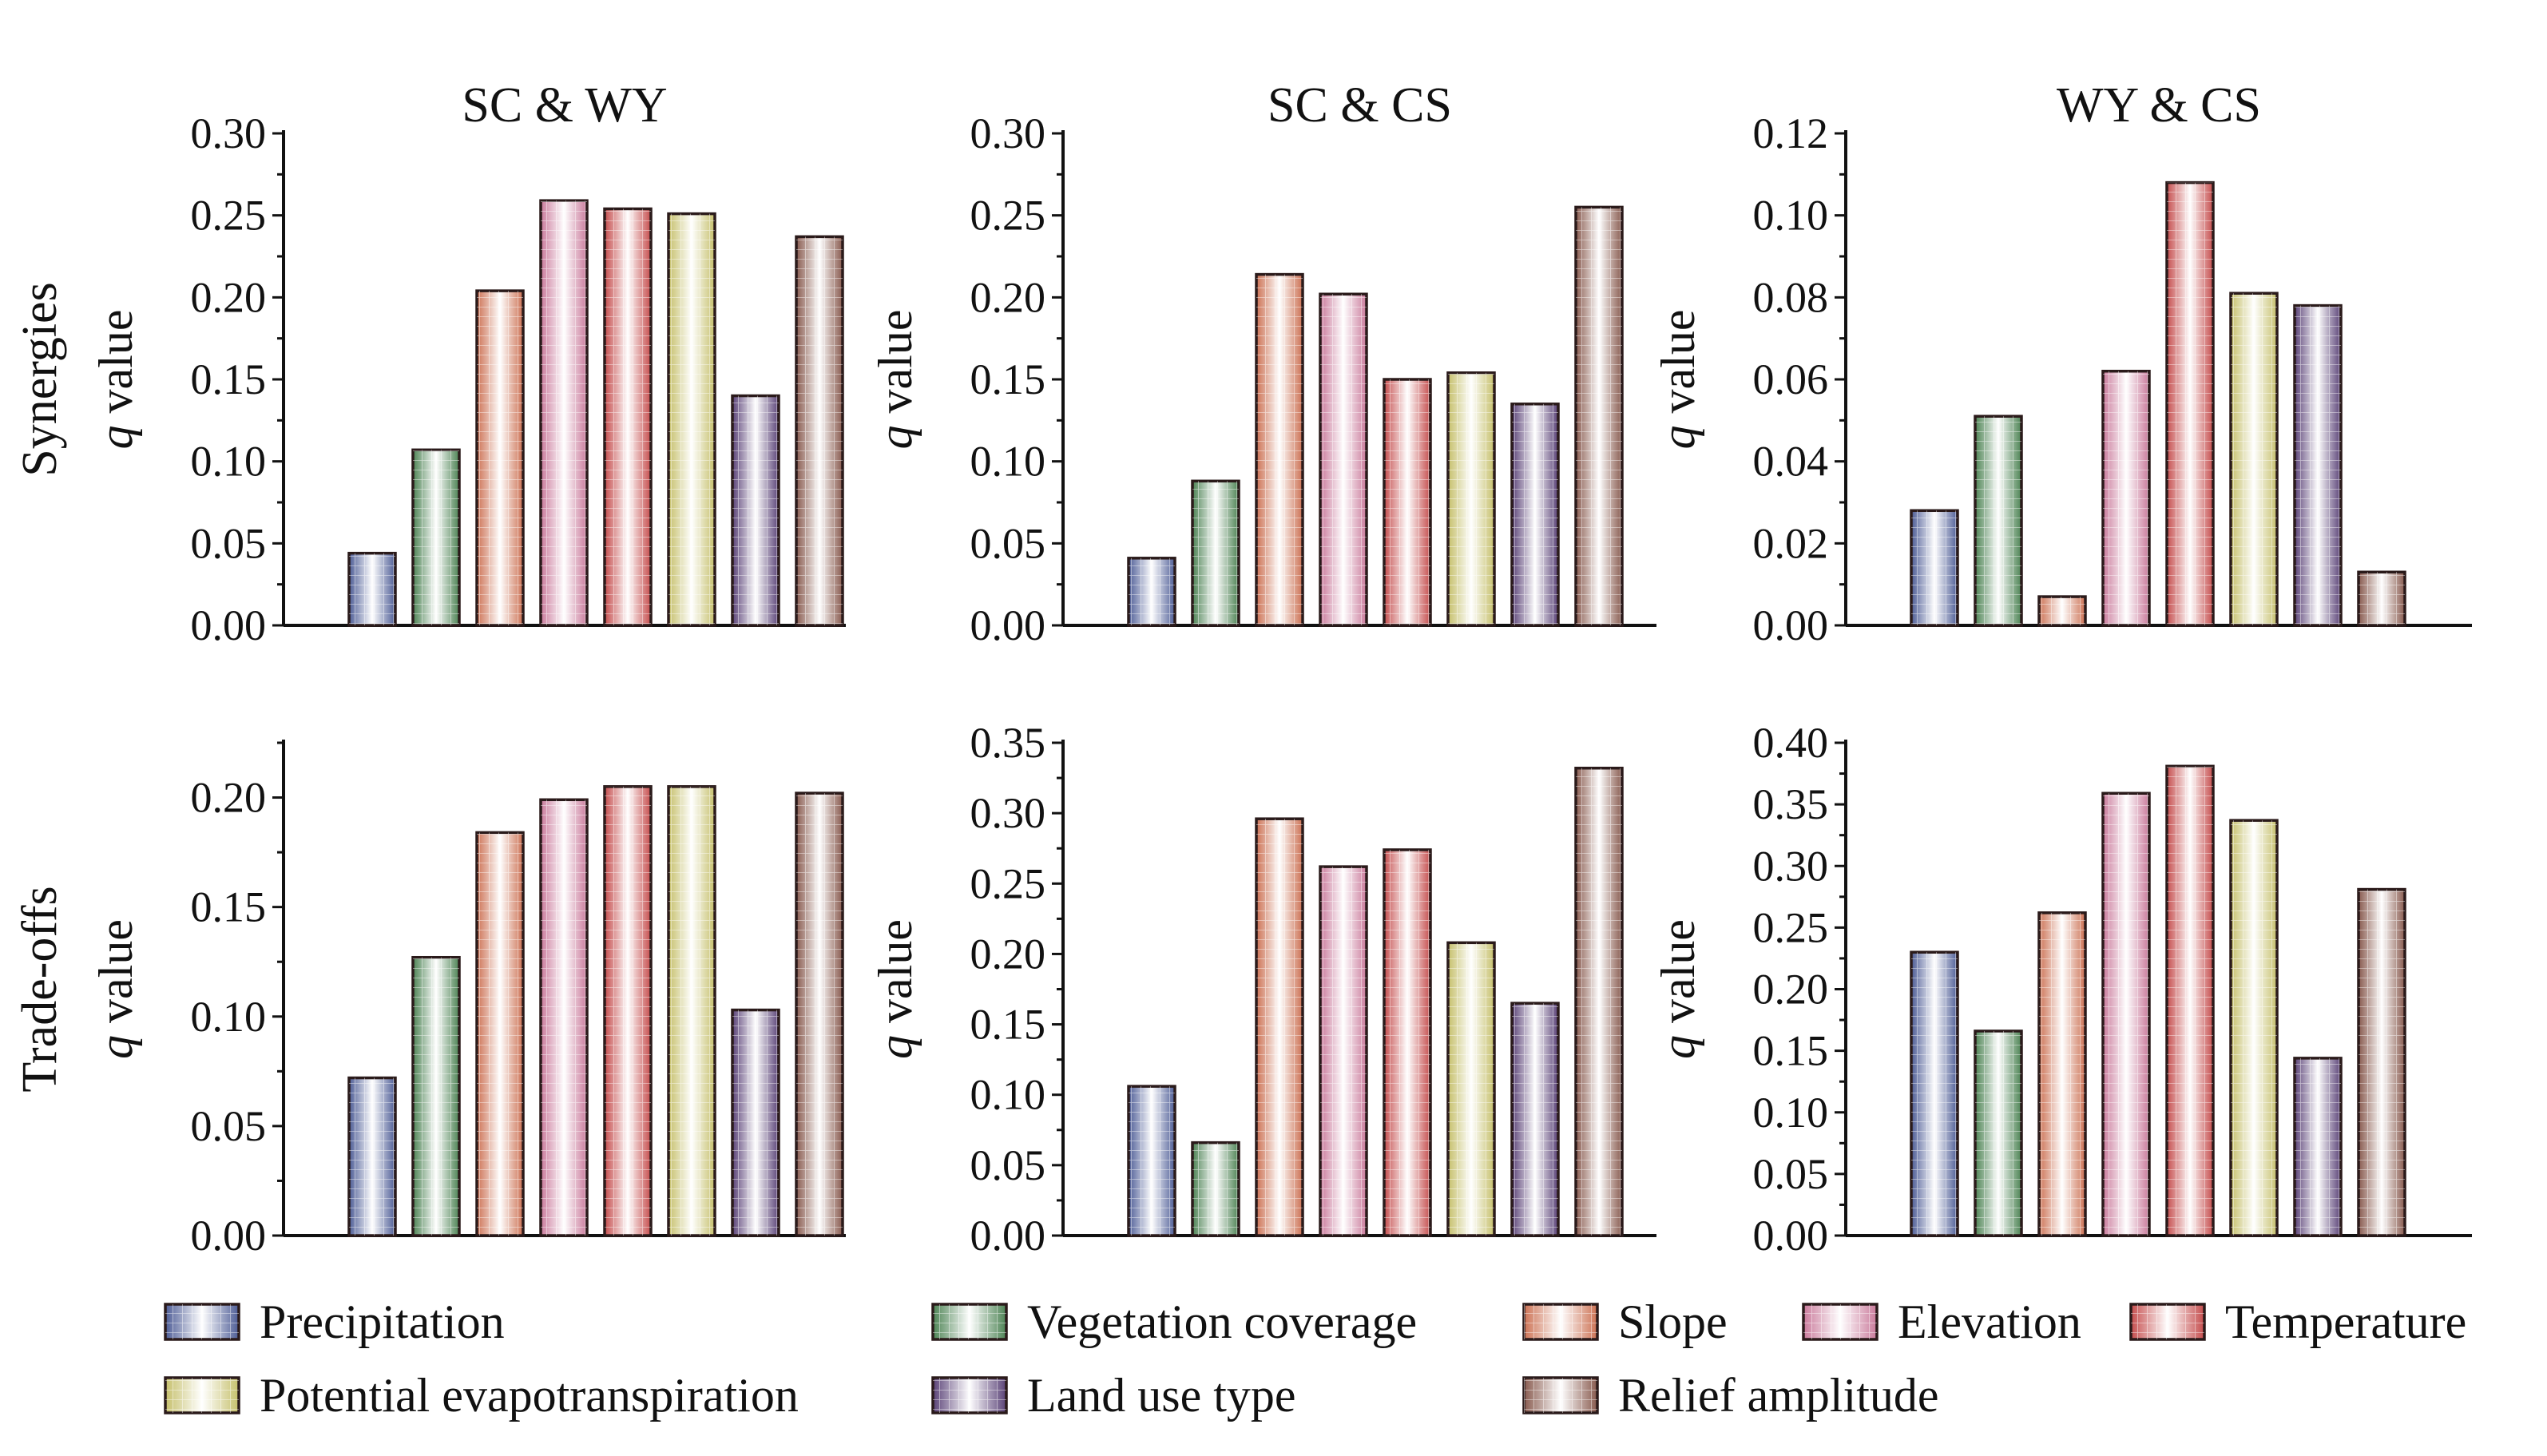 The width and height of the screenshot is (2547, 1456). What do you see at coordinates (40, 687) in the screenshot?
I see `row-labels: Synergies Trade-offs` at bounding box center [40, 687].